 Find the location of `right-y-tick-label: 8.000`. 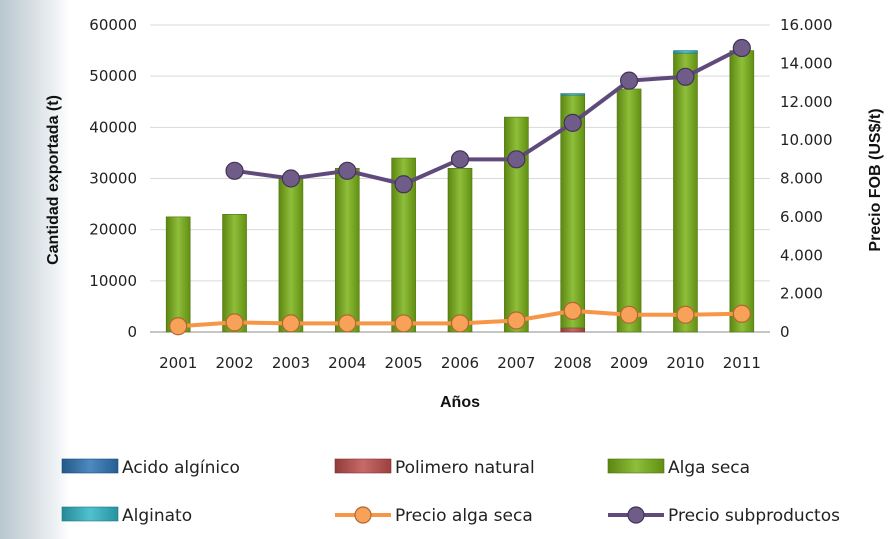

right-y-tick-label: 8.000 is located at coordinates (801, 179).